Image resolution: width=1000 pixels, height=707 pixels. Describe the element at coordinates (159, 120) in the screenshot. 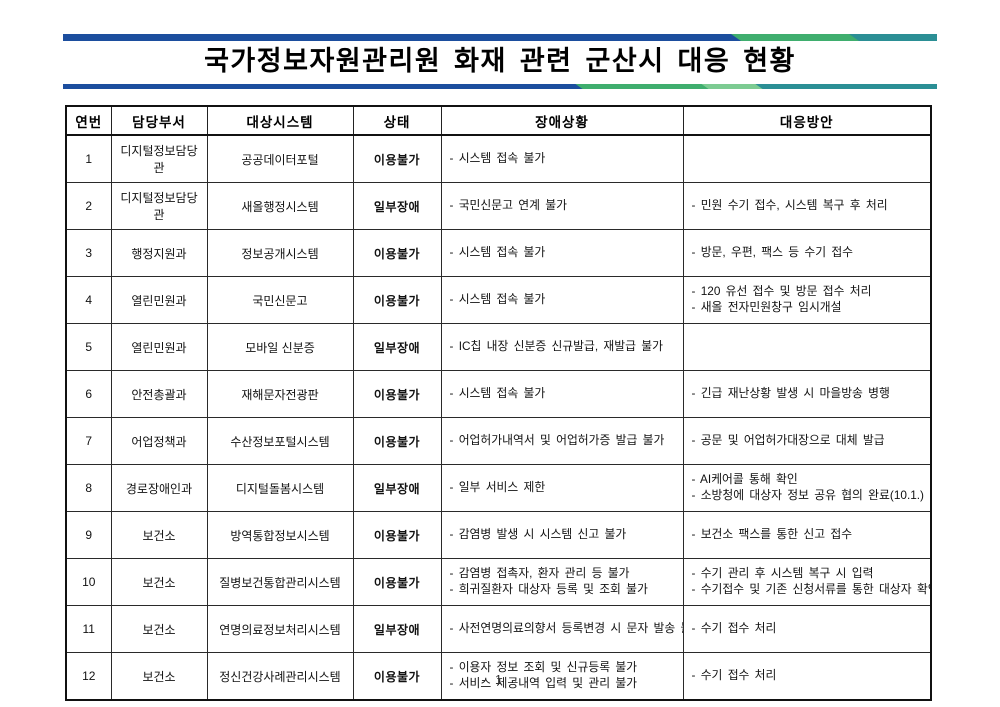

I see `column-header: 담당부서` at that location.